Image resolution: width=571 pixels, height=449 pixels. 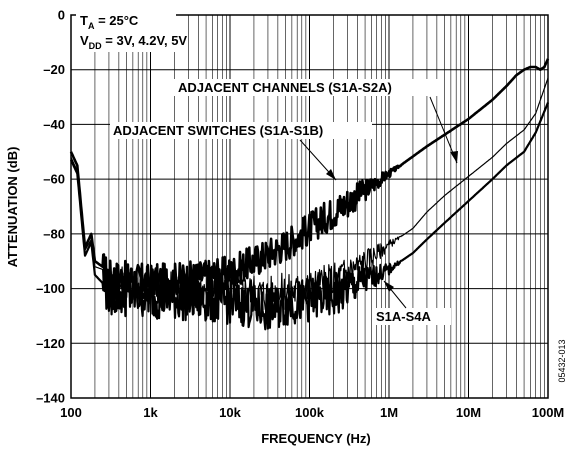 What do you see at coordinates (562, 360) in the screenshot?
I see `figure-code: 05432-013` at bounding box center [562, 360].